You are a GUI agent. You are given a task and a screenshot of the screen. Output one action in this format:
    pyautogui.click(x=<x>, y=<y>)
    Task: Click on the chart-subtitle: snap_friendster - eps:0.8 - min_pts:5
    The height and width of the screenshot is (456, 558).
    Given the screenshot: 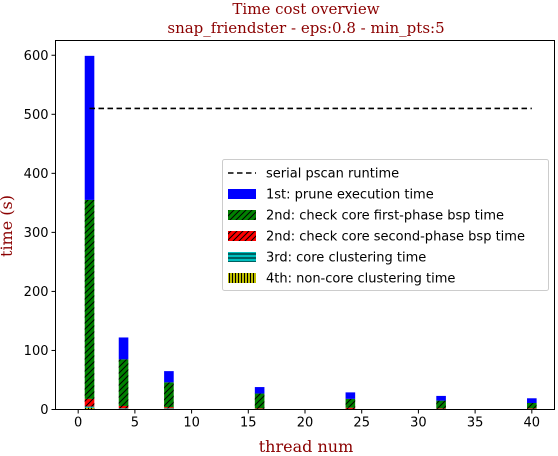 What is the action you would take?
    pyautogui.click(x=305, y=28)
    